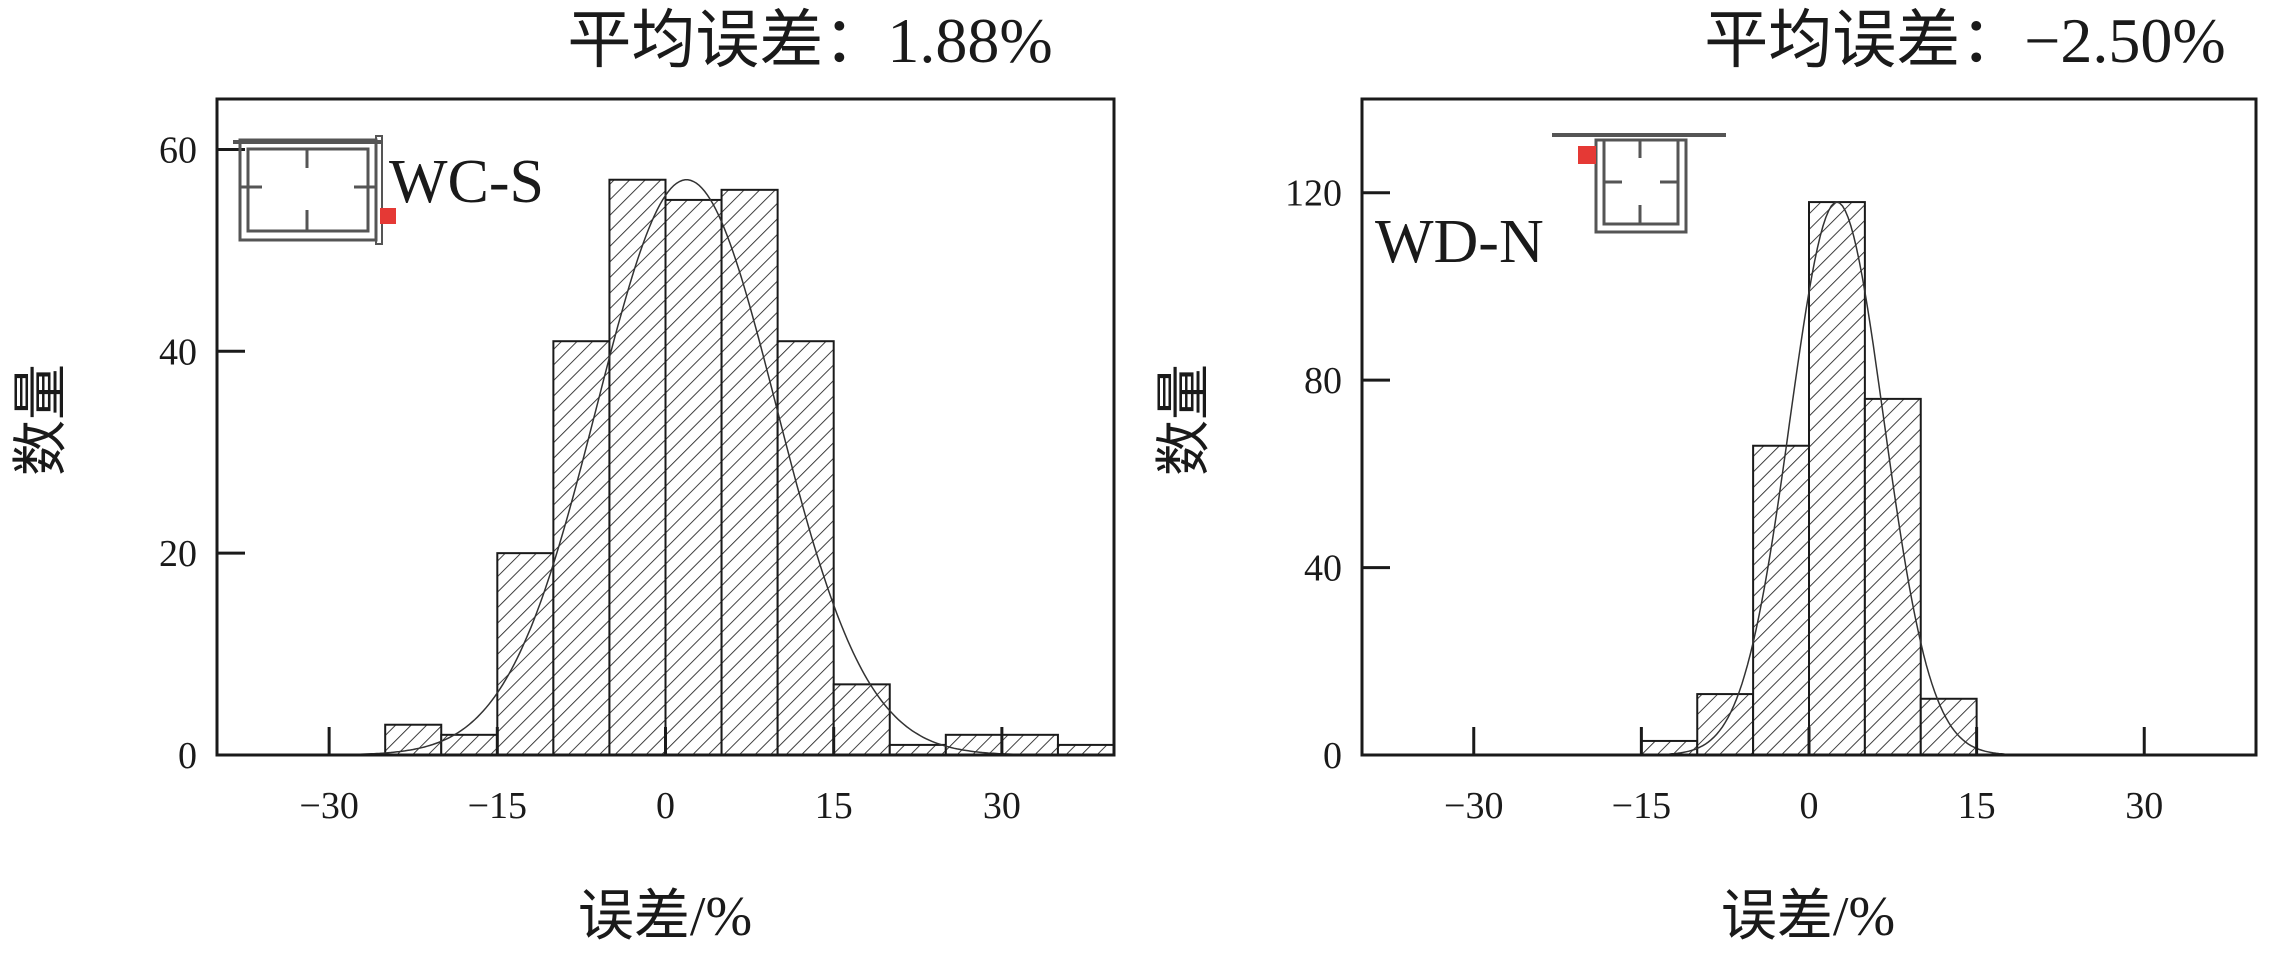 This screenshot has width=2278, height=964. What do you see at coordinates (1459, 242) in the screenshot?
I see `section-label: WD-N` at bounding box center [1459, 242].